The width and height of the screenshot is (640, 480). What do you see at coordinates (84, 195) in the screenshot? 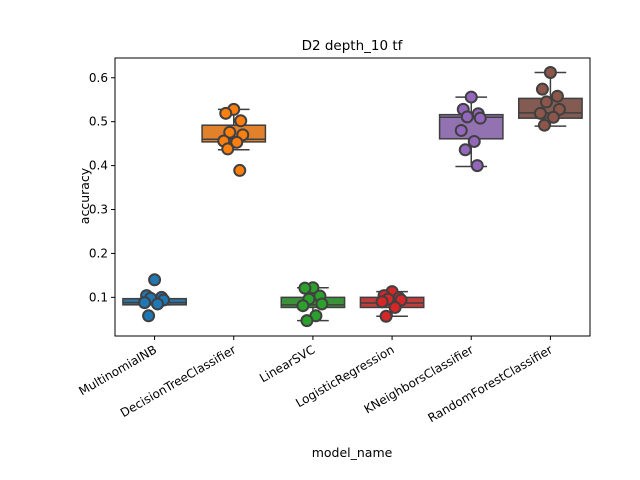
I see `y-axis-label: accuracy` at bounding box center [84, 195].